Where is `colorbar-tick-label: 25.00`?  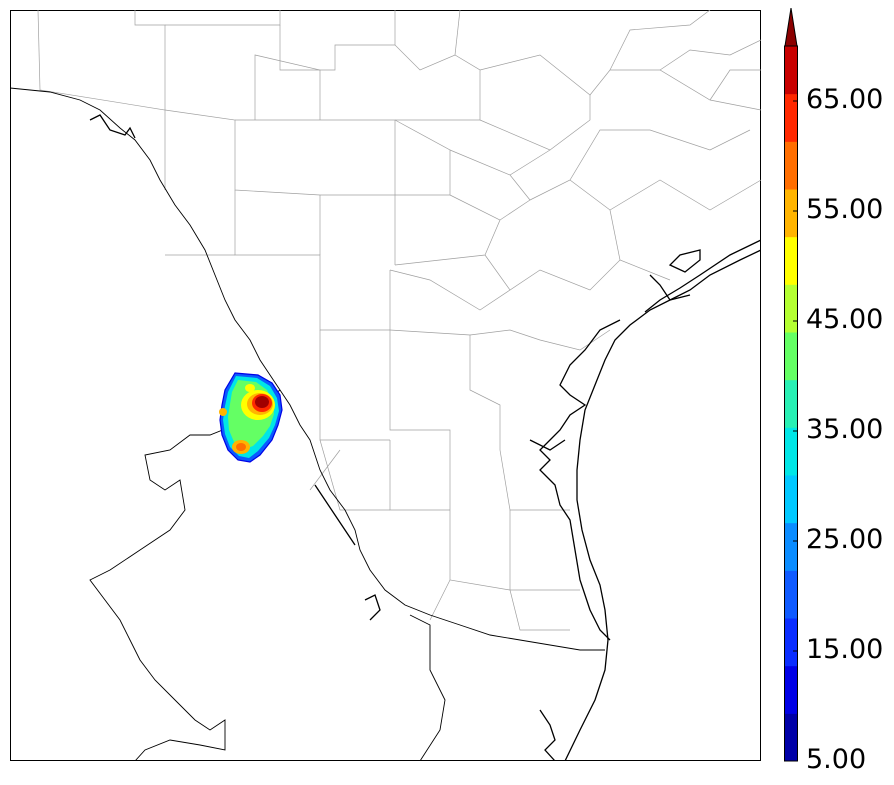
colorbar-tick-label: 25.00 is located at coordinates (845, 539).